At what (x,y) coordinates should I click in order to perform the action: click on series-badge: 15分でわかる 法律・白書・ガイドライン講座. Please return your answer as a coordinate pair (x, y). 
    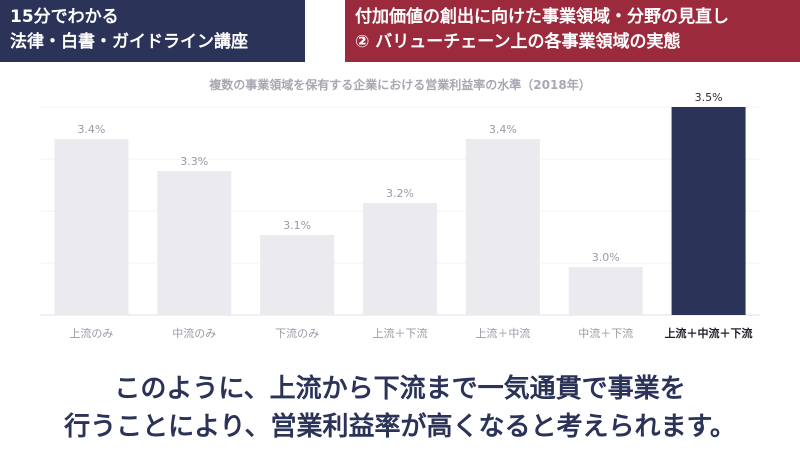
    Looking at the image, I should click on (152, 31).